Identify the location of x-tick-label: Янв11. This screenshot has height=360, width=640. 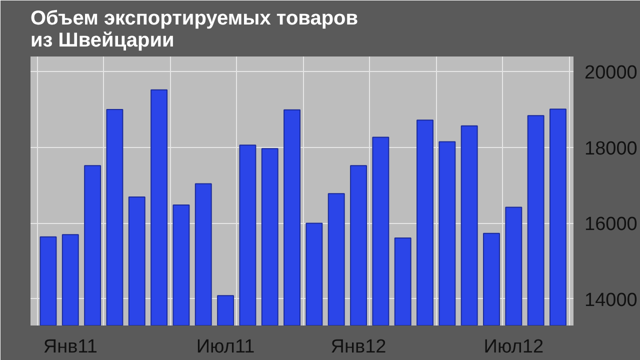
(70, 347).